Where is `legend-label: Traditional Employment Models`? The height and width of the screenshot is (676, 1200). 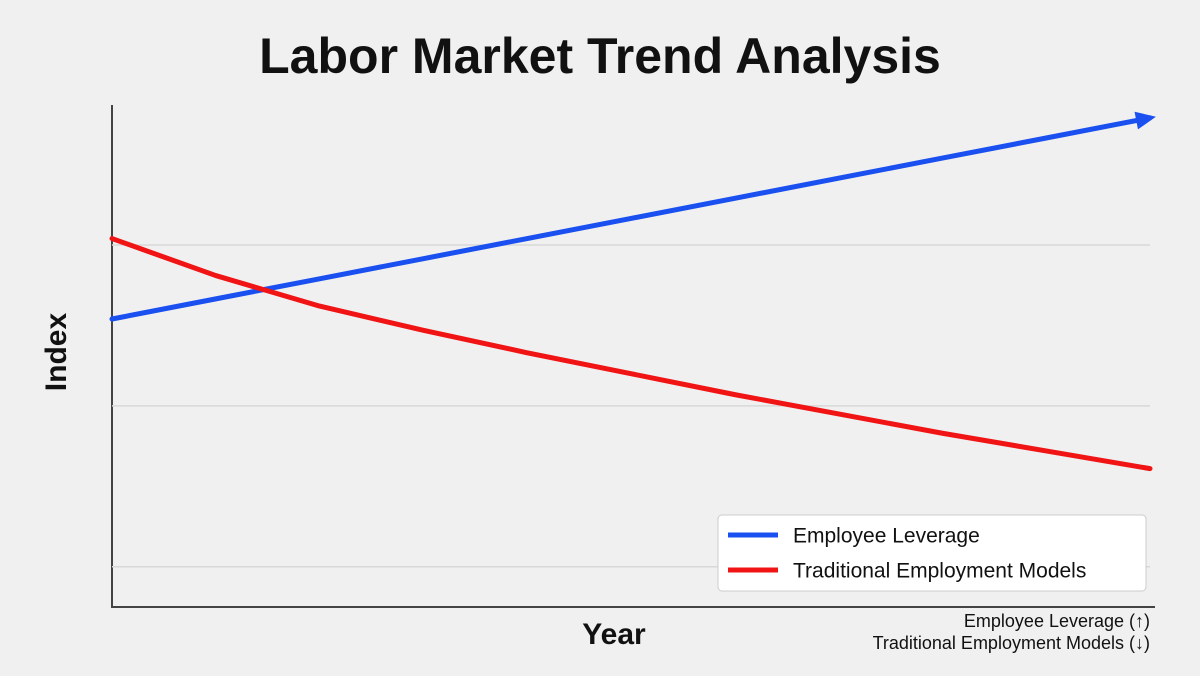 legend-label: Traditional Employment Models is located at coordinates (939, 571).